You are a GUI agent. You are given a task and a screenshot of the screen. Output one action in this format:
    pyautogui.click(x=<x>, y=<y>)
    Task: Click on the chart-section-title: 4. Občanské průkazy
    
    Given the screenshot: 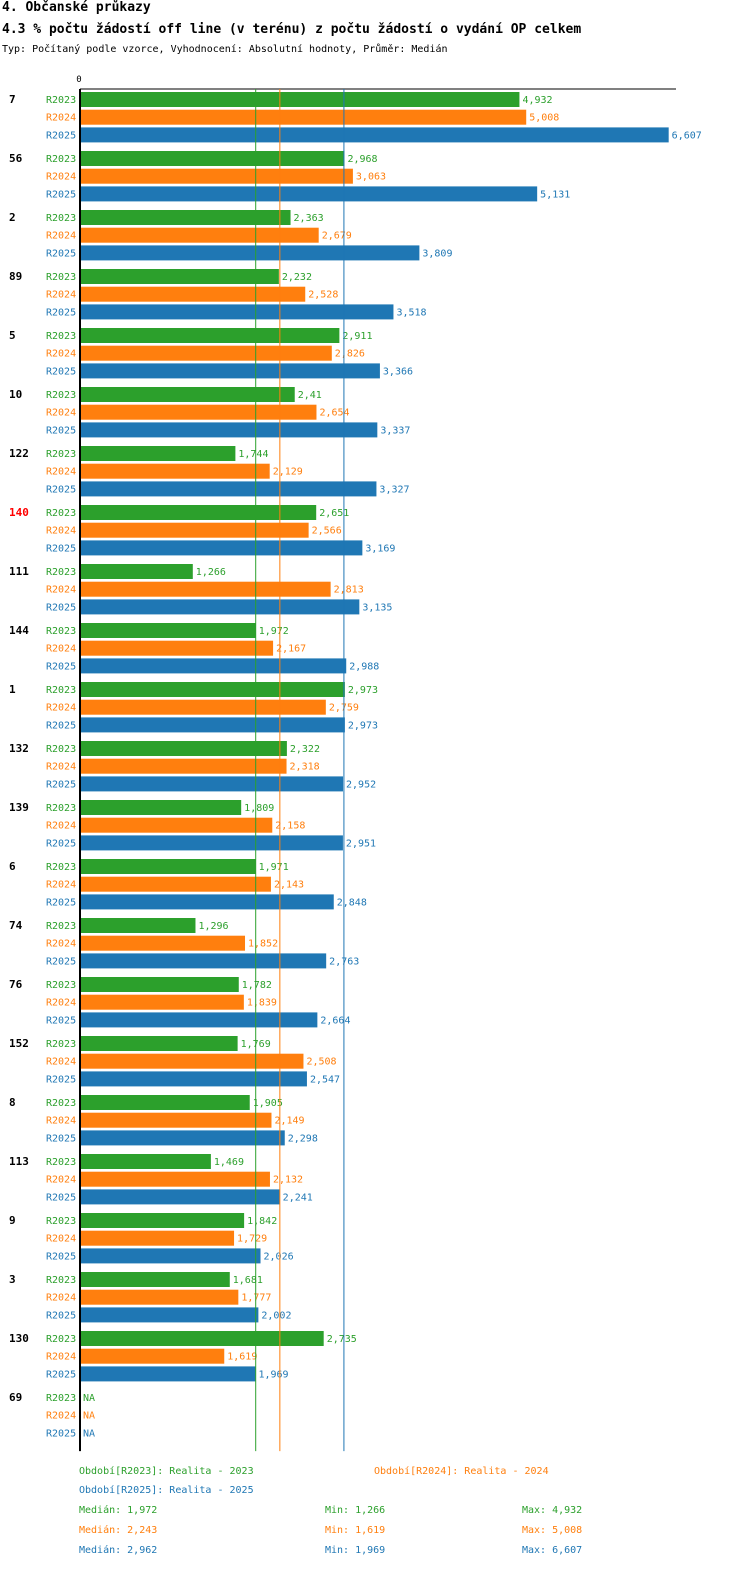 What is the action you would take?
    pyautogui.click(x=76, y=7)
    